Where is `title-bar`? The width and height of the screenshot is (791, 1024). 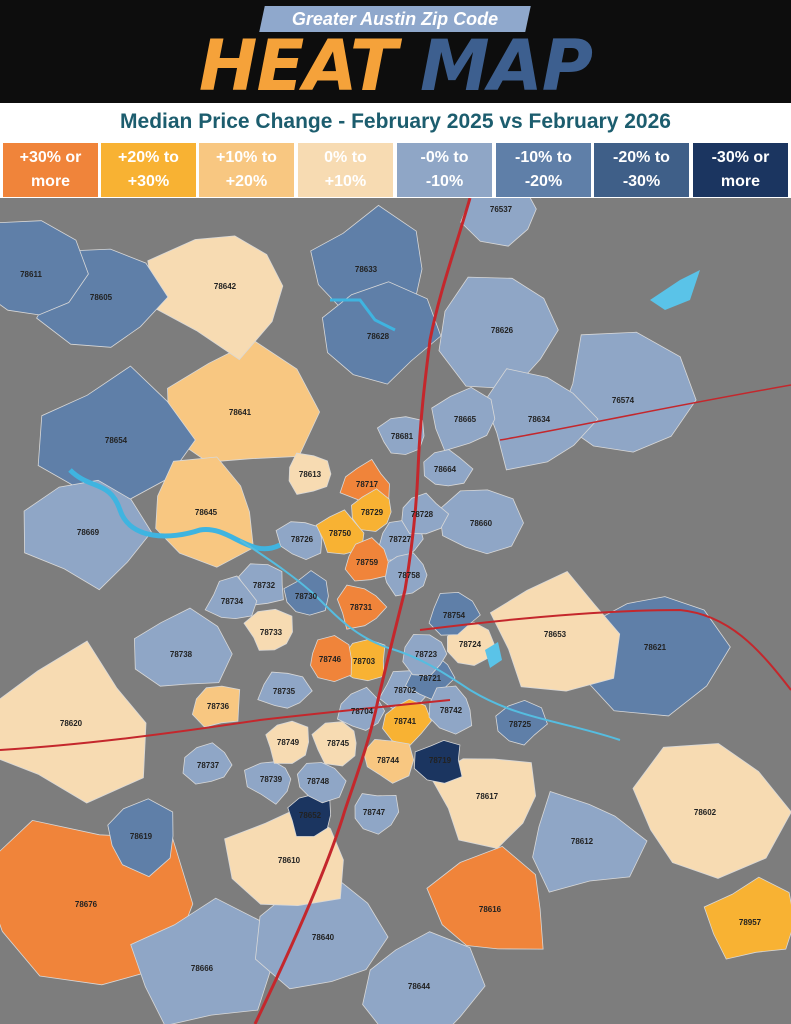 title-bar is located at coordinates (395, 122).